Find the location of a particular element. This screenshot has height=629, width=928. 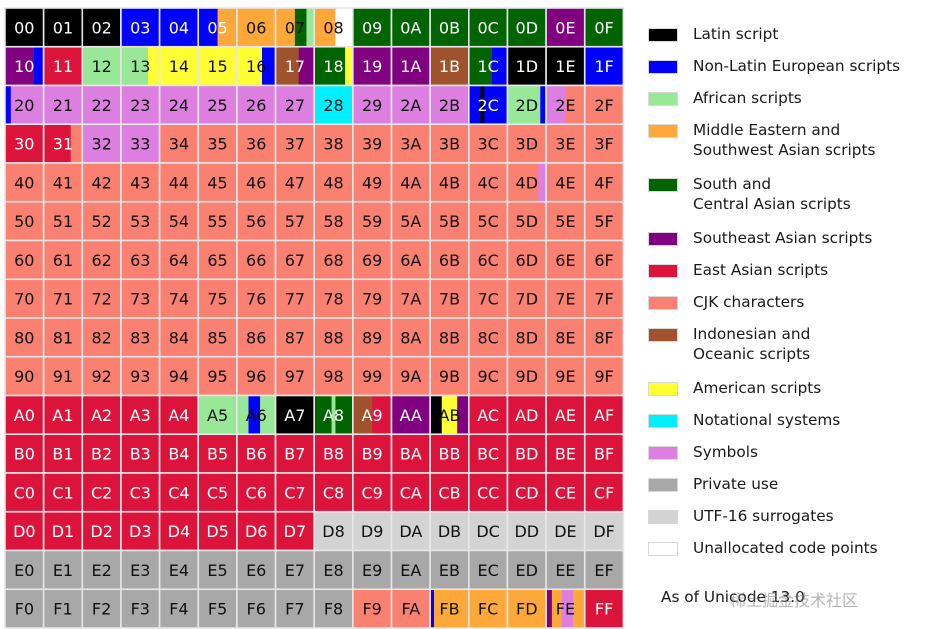

cell-label: 45 is located at coordinates (217, 182).